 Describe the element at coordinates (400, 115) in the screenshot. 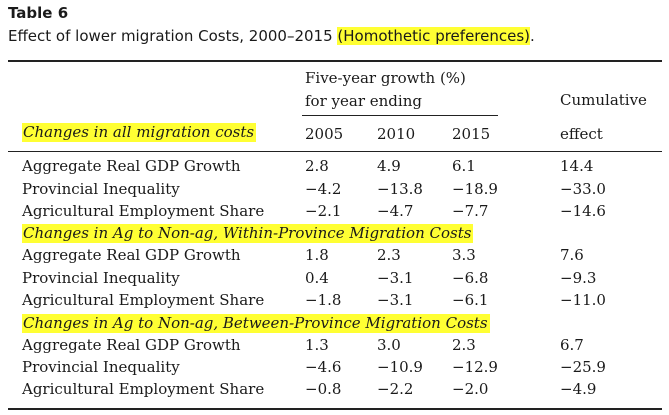

I see `group-header-rule` at that location.